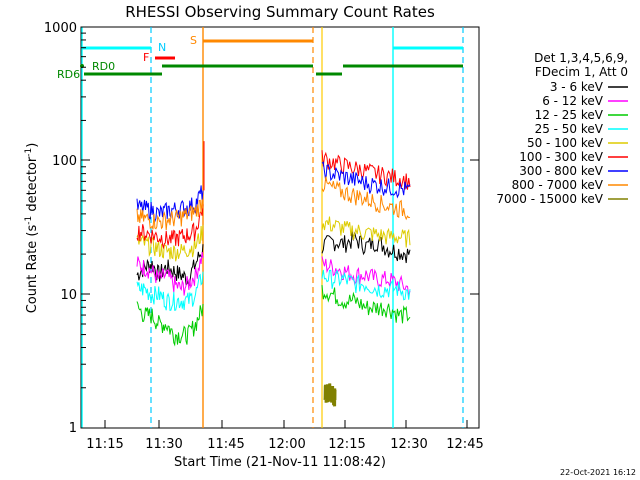 This screenshot has height=480, width=640. What do you see at coordinates (103, 66) in the screenshot?
I see `flag-label-rd0: RD0` at bounding box center [103, 66].